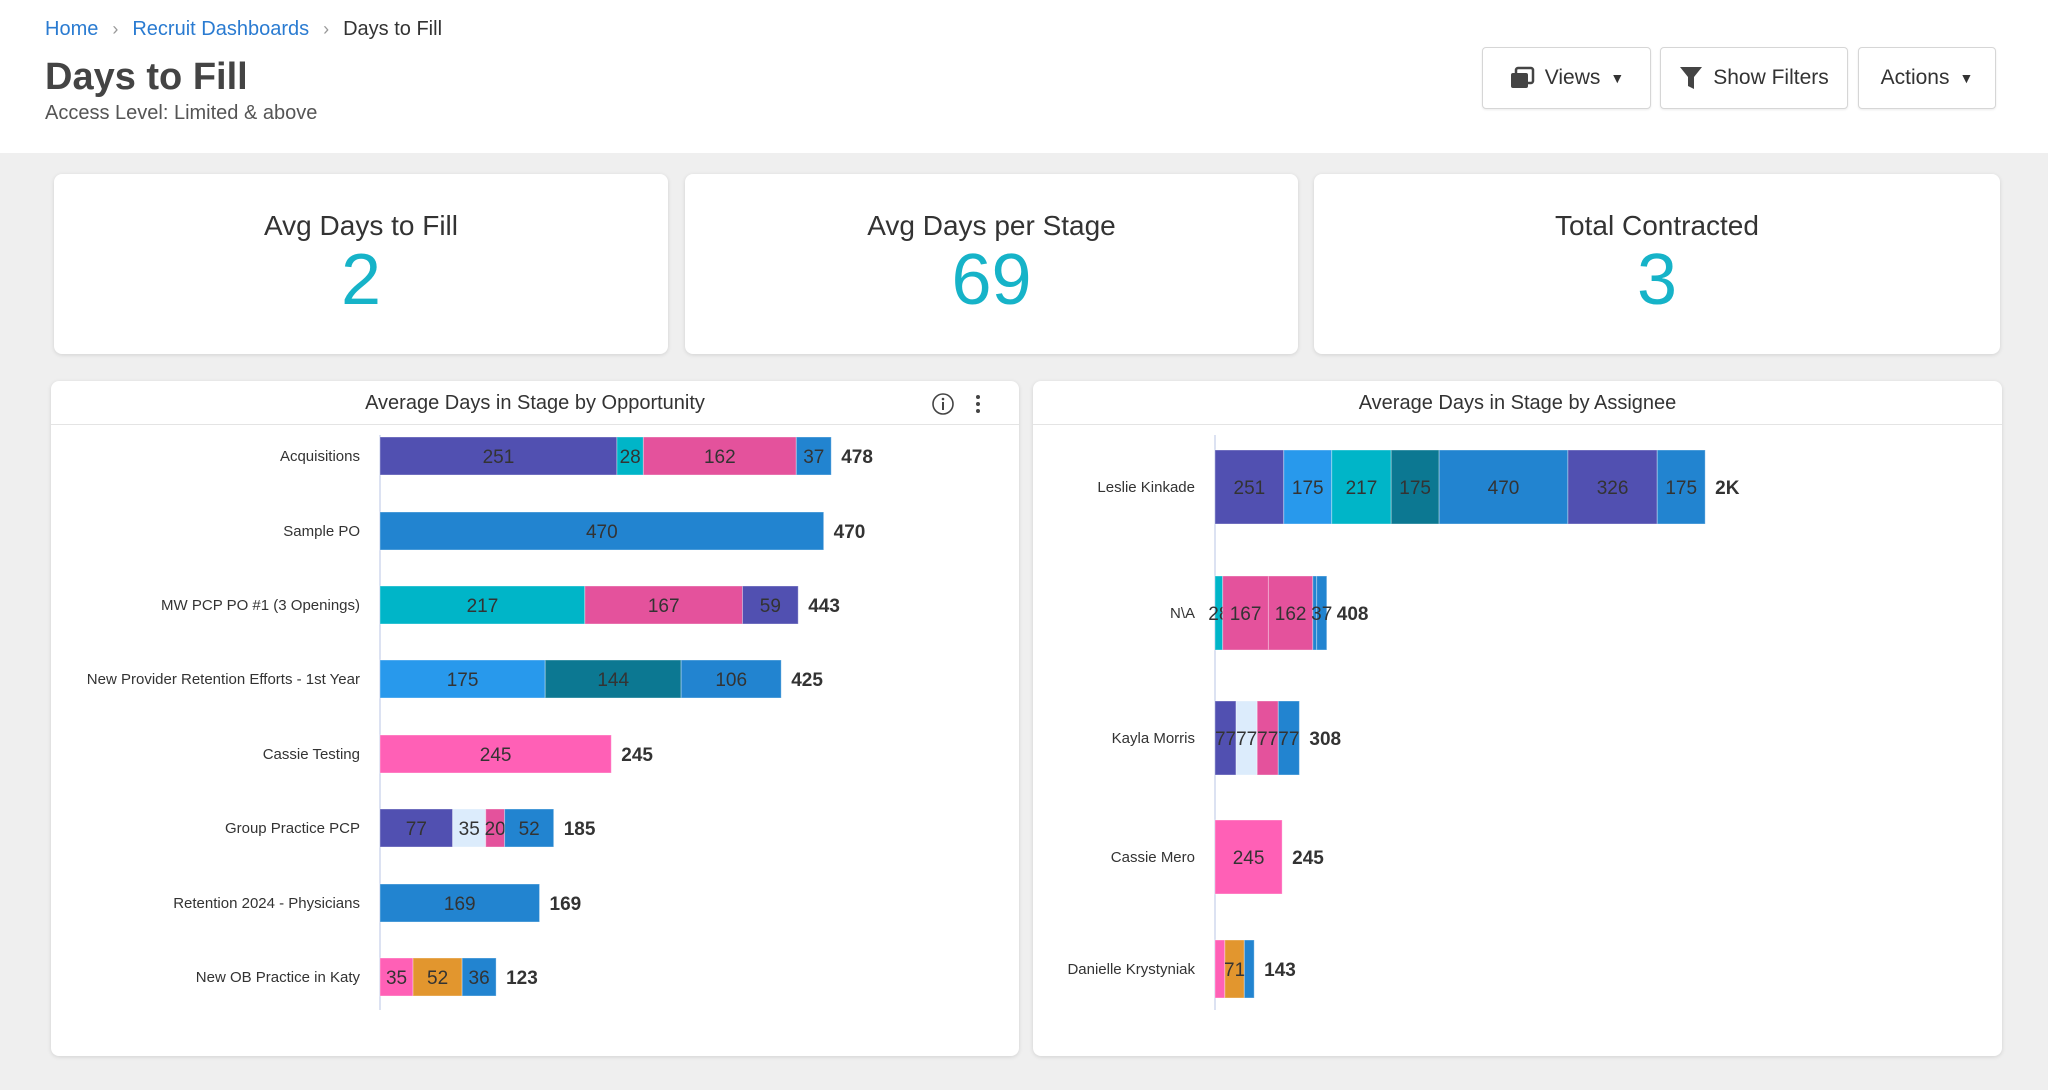 The image size is (2048, 1090). I want to click on total-label: 425, so click(807, 680).